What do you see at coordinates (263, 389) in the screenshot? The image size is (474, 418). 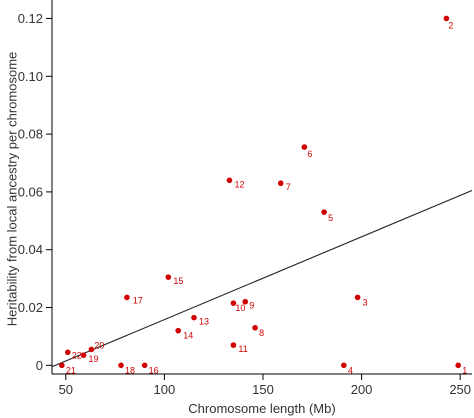 I see `x-tick-label: 150` at bounding box center [263, 389].